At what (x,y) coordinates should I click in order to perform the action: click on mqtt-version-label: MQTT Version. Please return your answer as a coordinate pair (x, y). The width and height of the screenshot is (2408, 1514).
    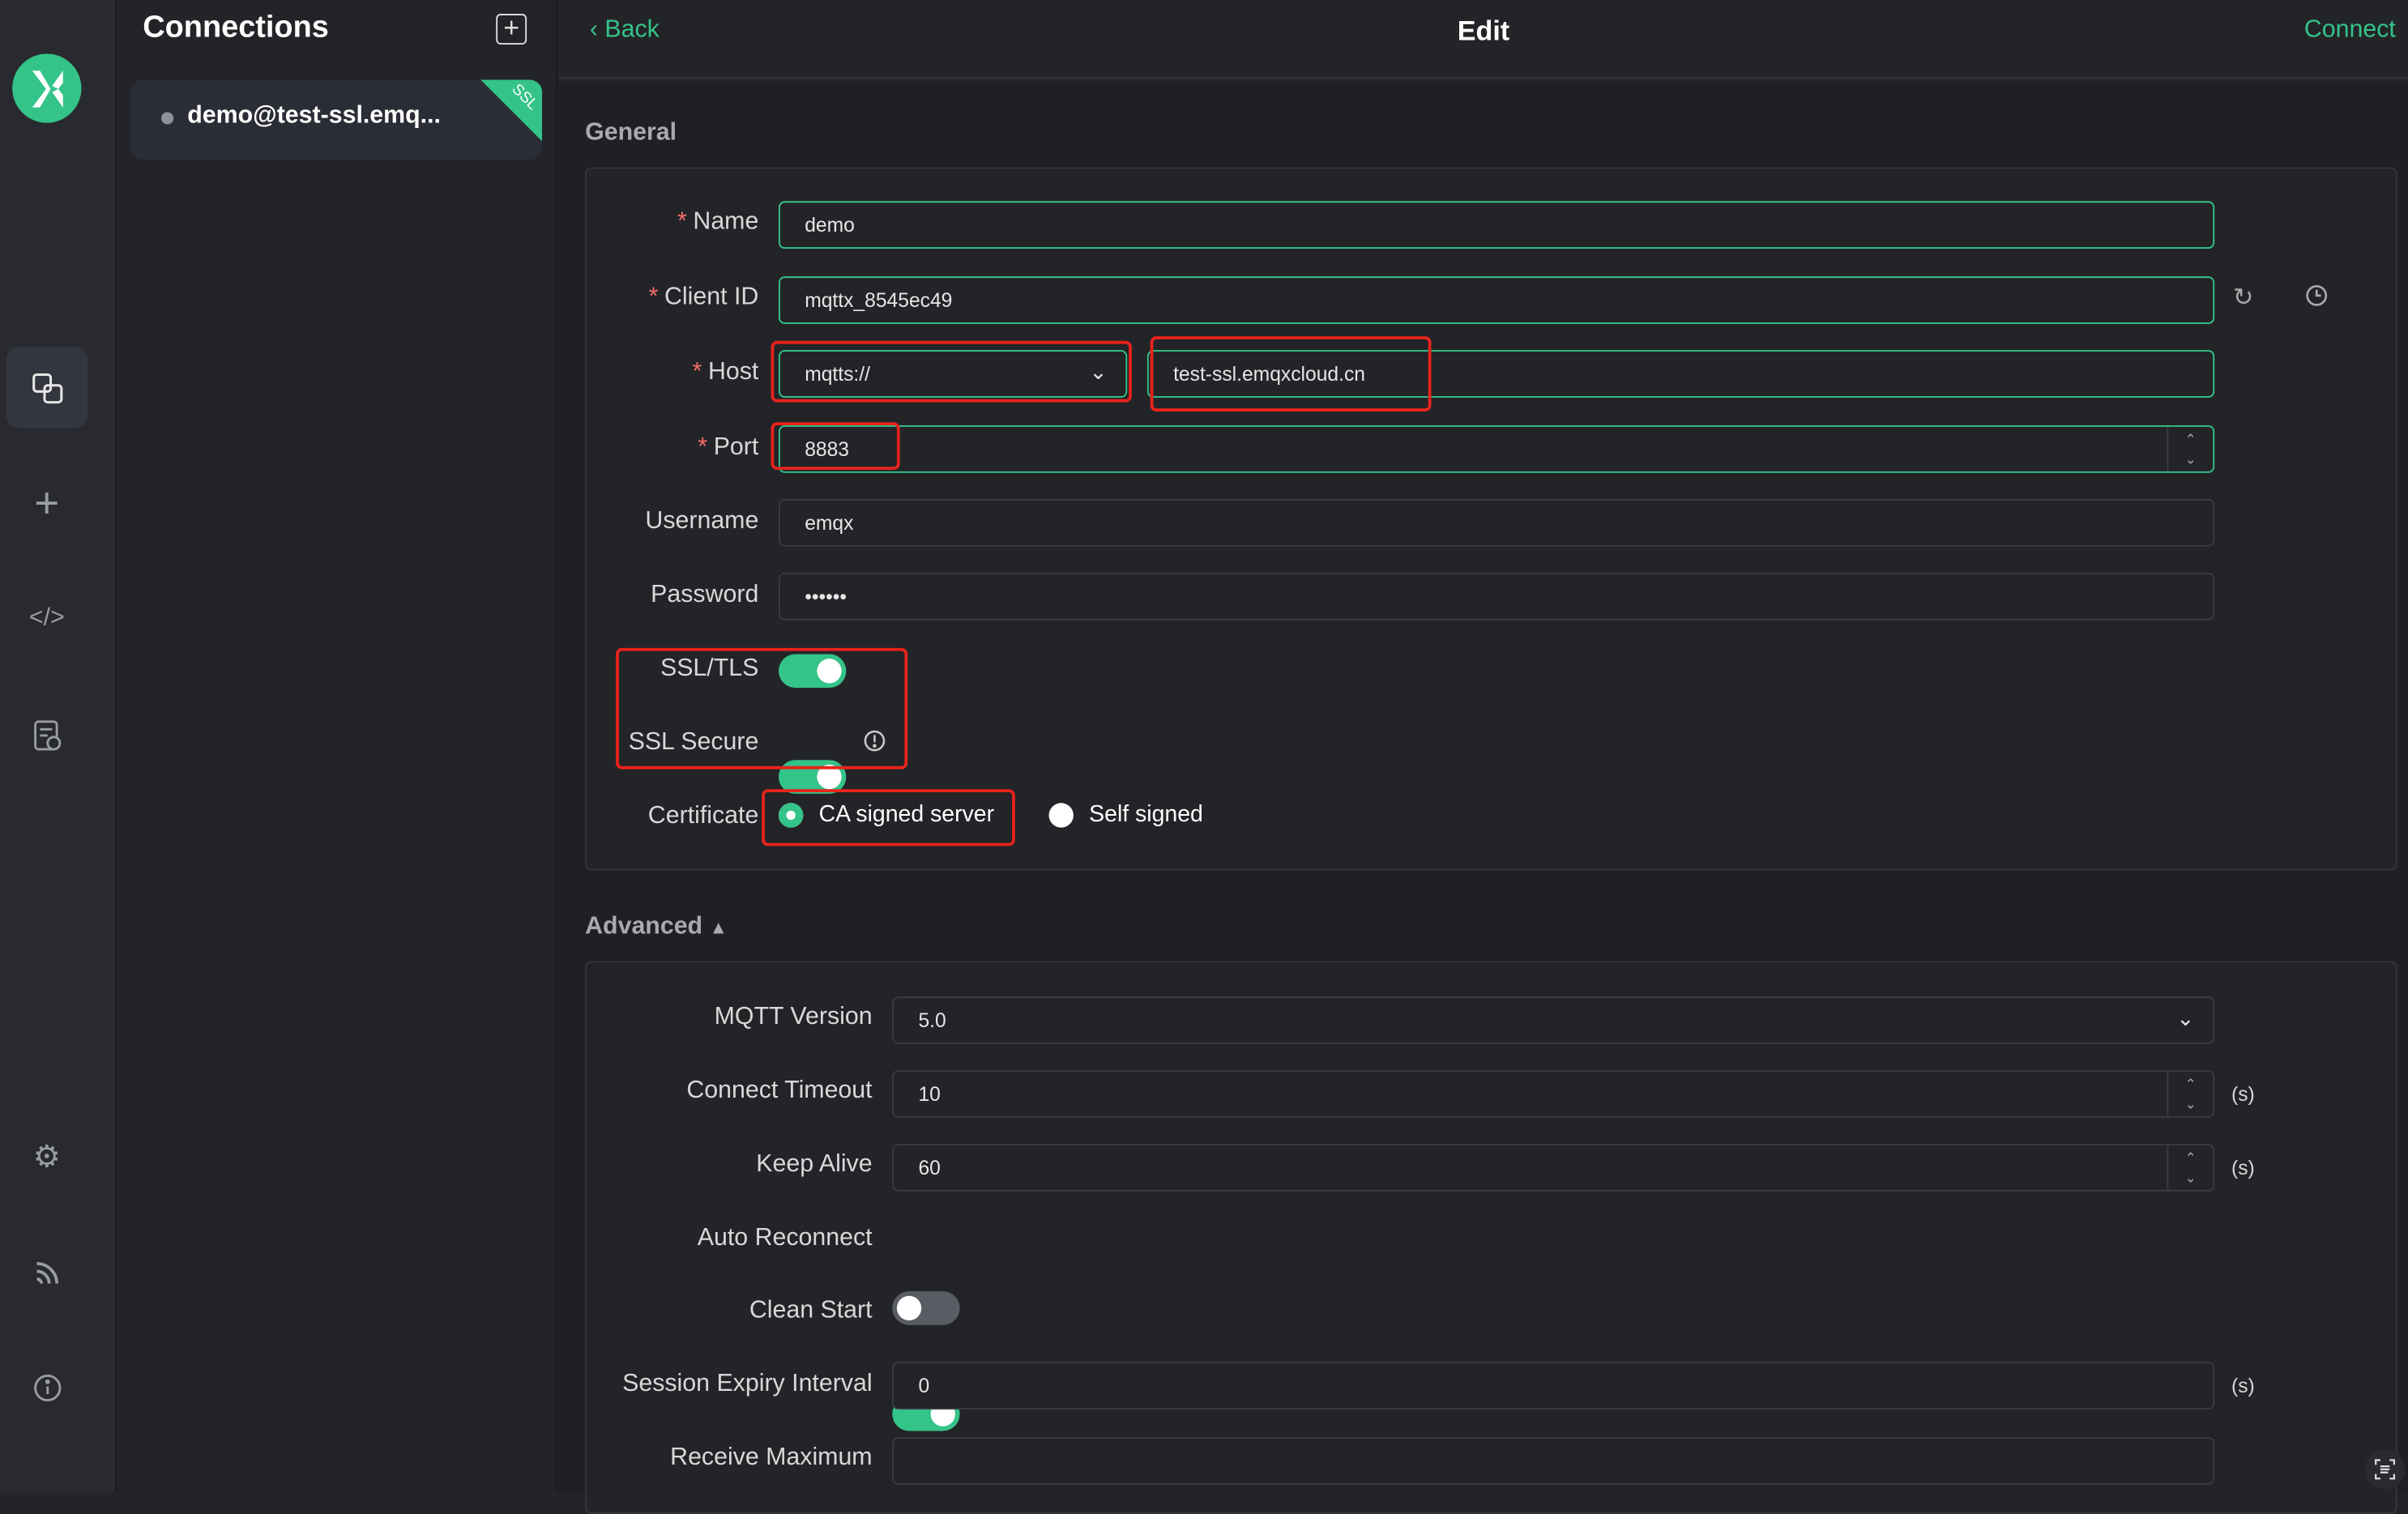
    Looking at the image, I should click on (793, 1017).